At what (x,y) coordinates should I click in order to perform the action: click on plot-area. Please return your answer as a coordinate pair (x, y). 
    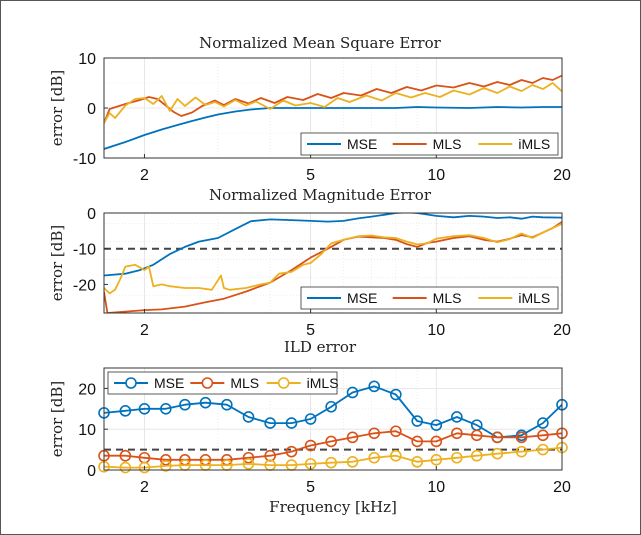
    Looking at the image, I should click on (333, 263).